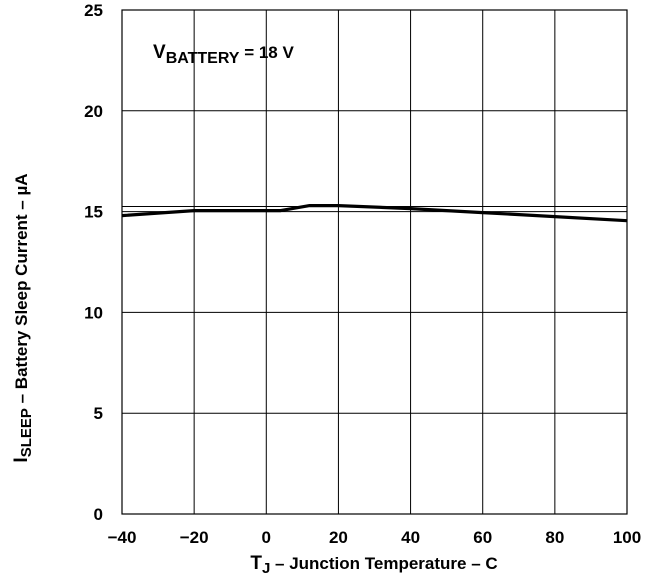 This screenshot has height=576, width=649. What do you see at coordinates (93, 312) in the screenshot?
I see `y-tick-label-2: 10` at bounding box center [93, 312].